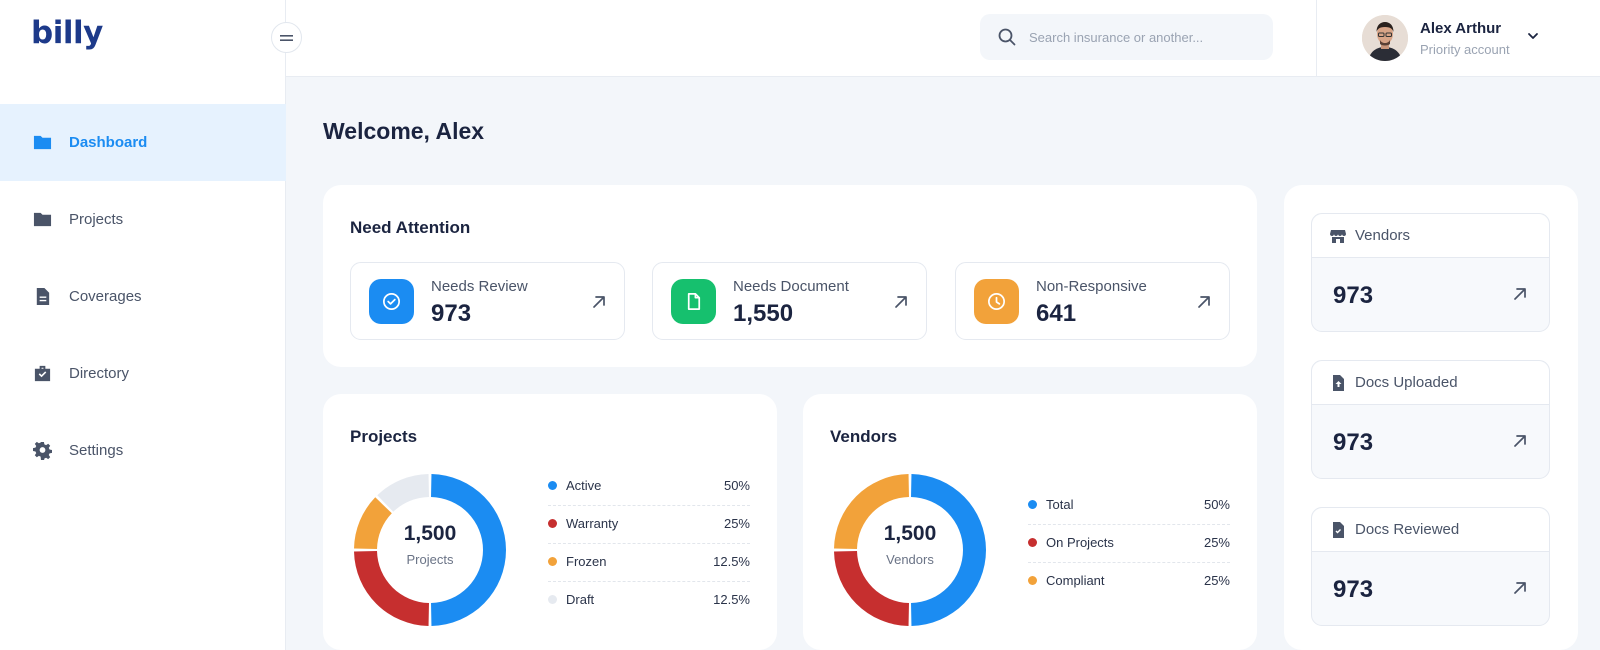  I want to click on search-box, so click(1126, 37).